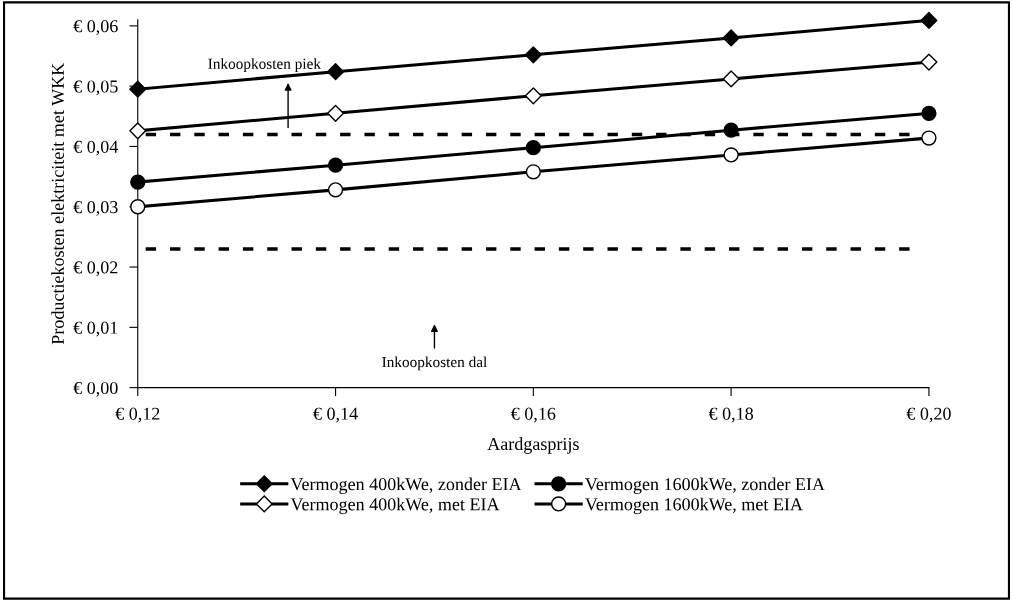 This screenshot has height=601, width=1013. What do you see at coordinates (96, 148) in the screenshot?
I see `y-tick-label: € 0,04` at bounding box center [96, 148].